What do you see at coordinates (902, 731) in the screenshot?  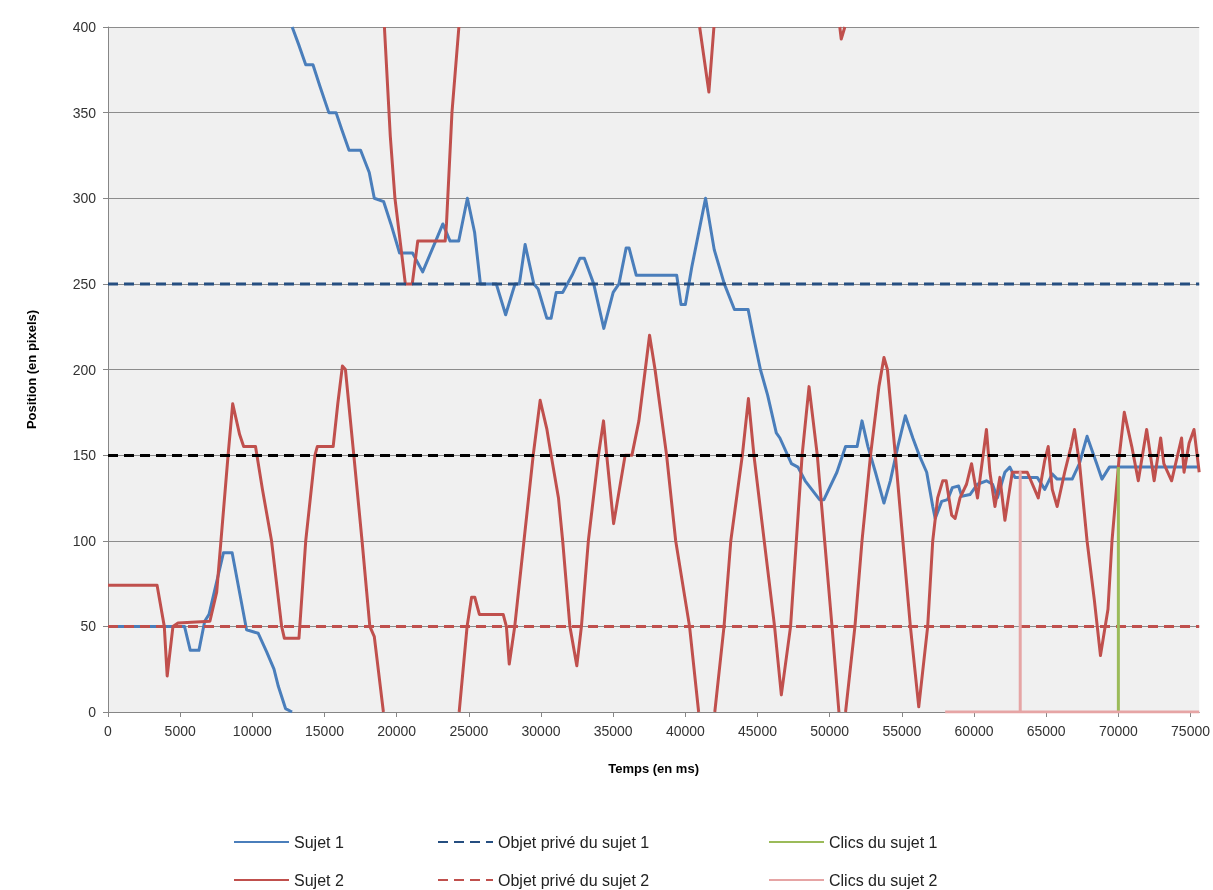 I see `x-tick-label: 55000` at bounding box center [902, 731].